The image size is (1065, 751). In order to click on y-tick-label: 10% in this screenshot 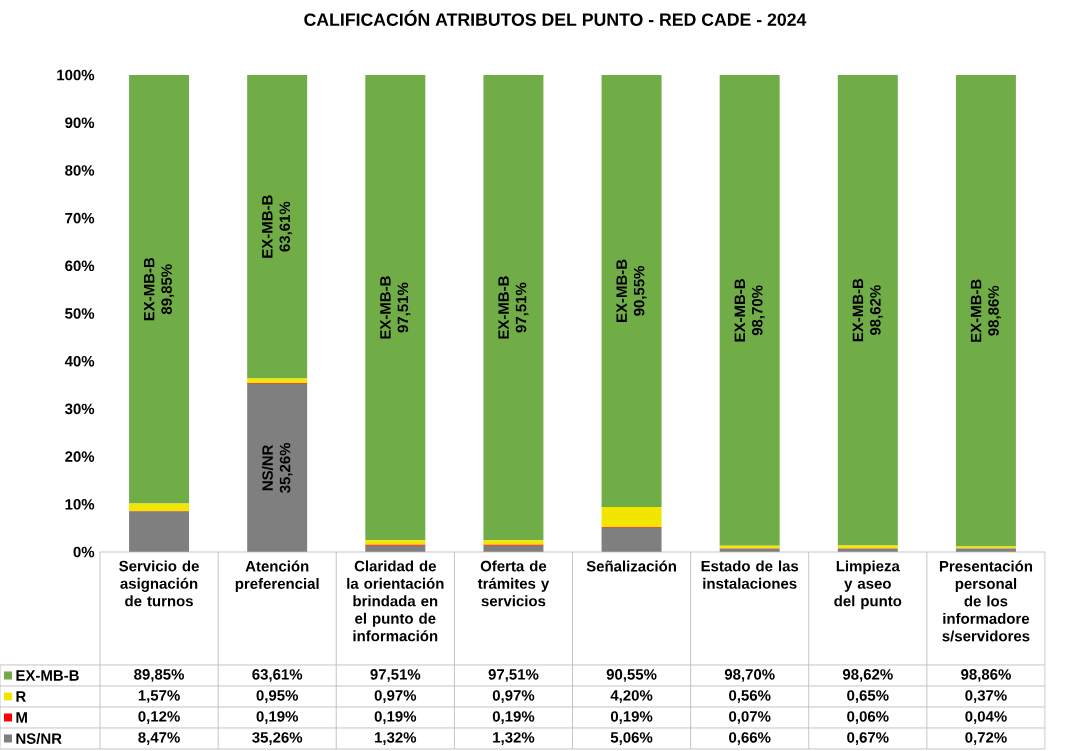, I will do `click(80, 504)`.